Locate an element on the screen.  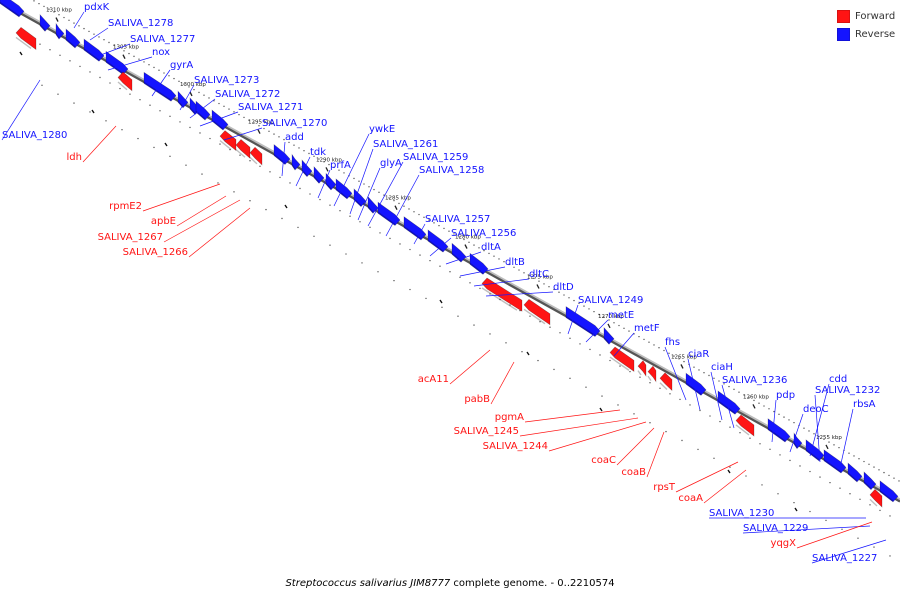
label-nox: nox is located at coordinates (161, 52).